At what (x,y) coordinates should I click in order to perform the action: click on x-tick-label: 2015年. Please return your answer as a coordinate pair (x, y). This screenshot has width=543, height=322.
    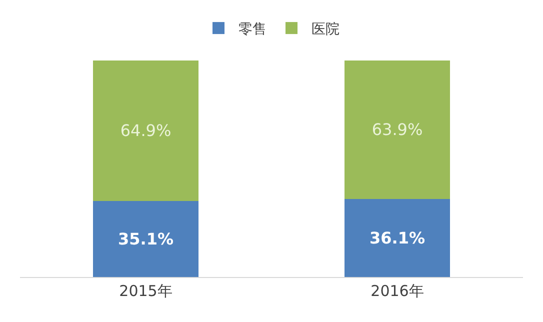
    Looking at the image, I should click on (145, 291).